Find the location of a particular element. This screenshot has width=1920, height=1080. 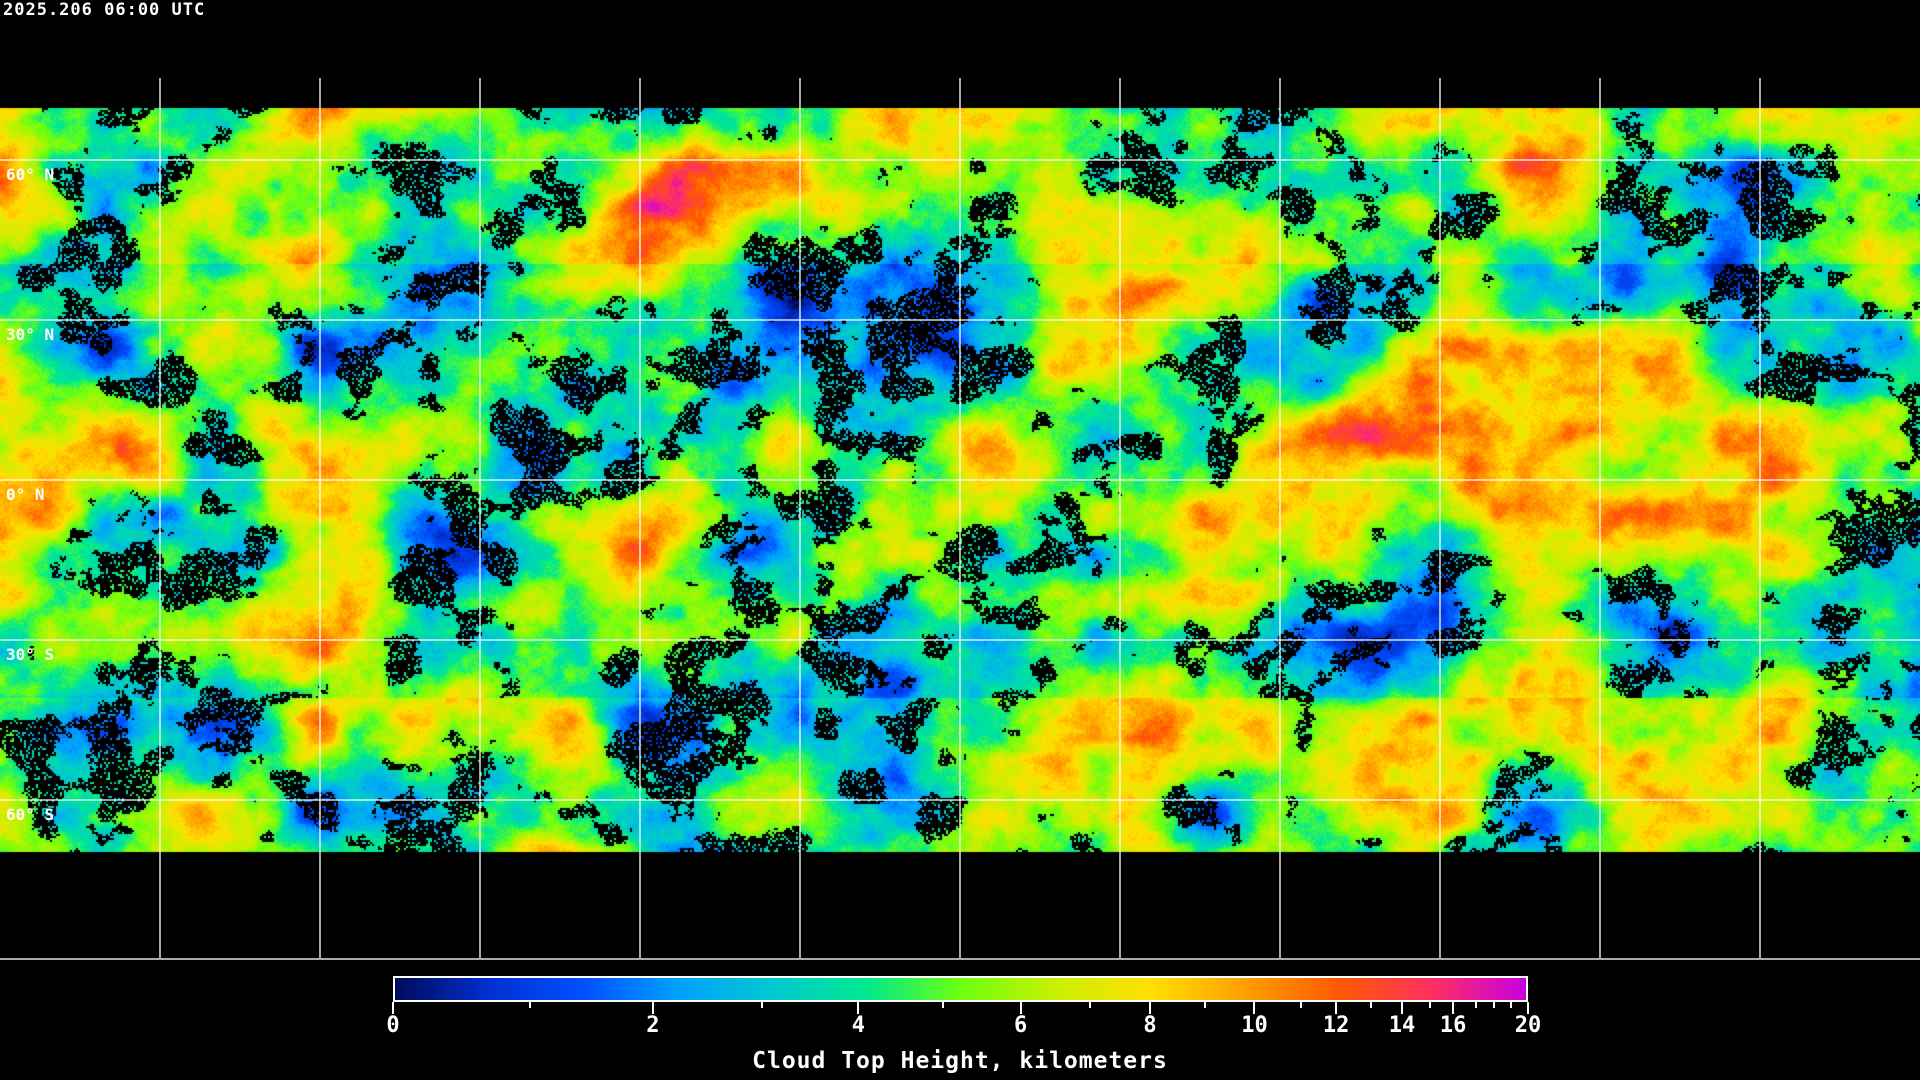

colorbar is located at coordinates (960, 989).